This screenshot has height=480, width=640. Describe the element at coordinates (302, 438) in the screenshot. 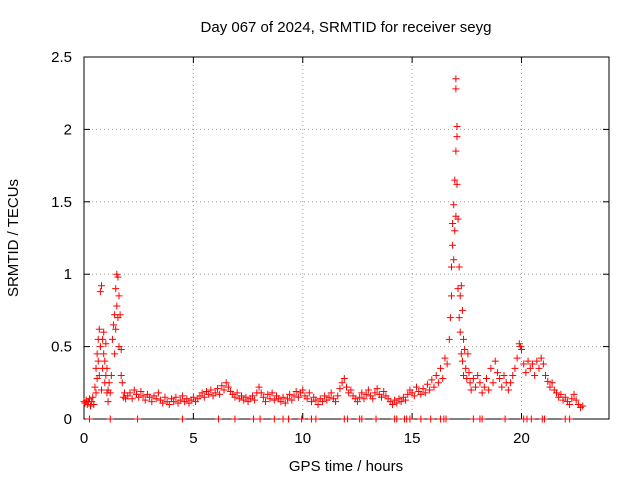

I see `x-tick-label: 10` at that location.